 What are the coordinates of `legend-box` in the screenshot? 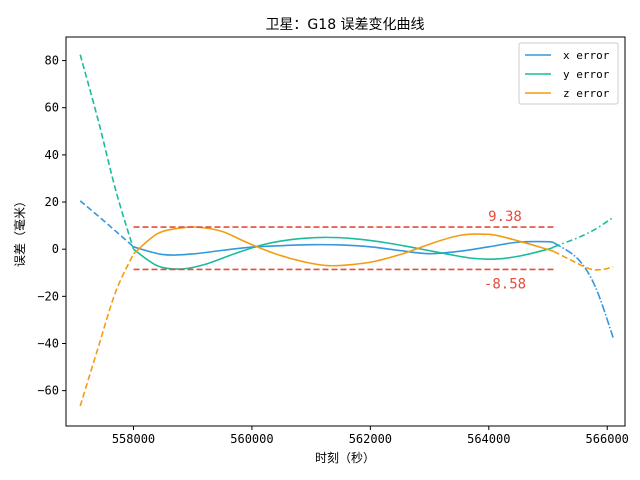 It's located at (568, 73).